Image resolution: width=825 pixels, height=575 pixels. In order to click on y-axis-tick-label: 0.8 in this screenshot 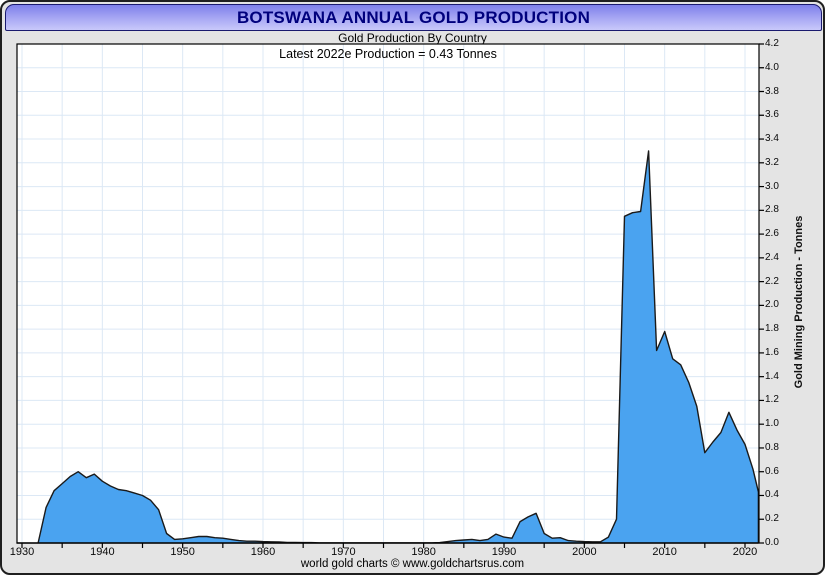, I will do `click(772, 447)`.